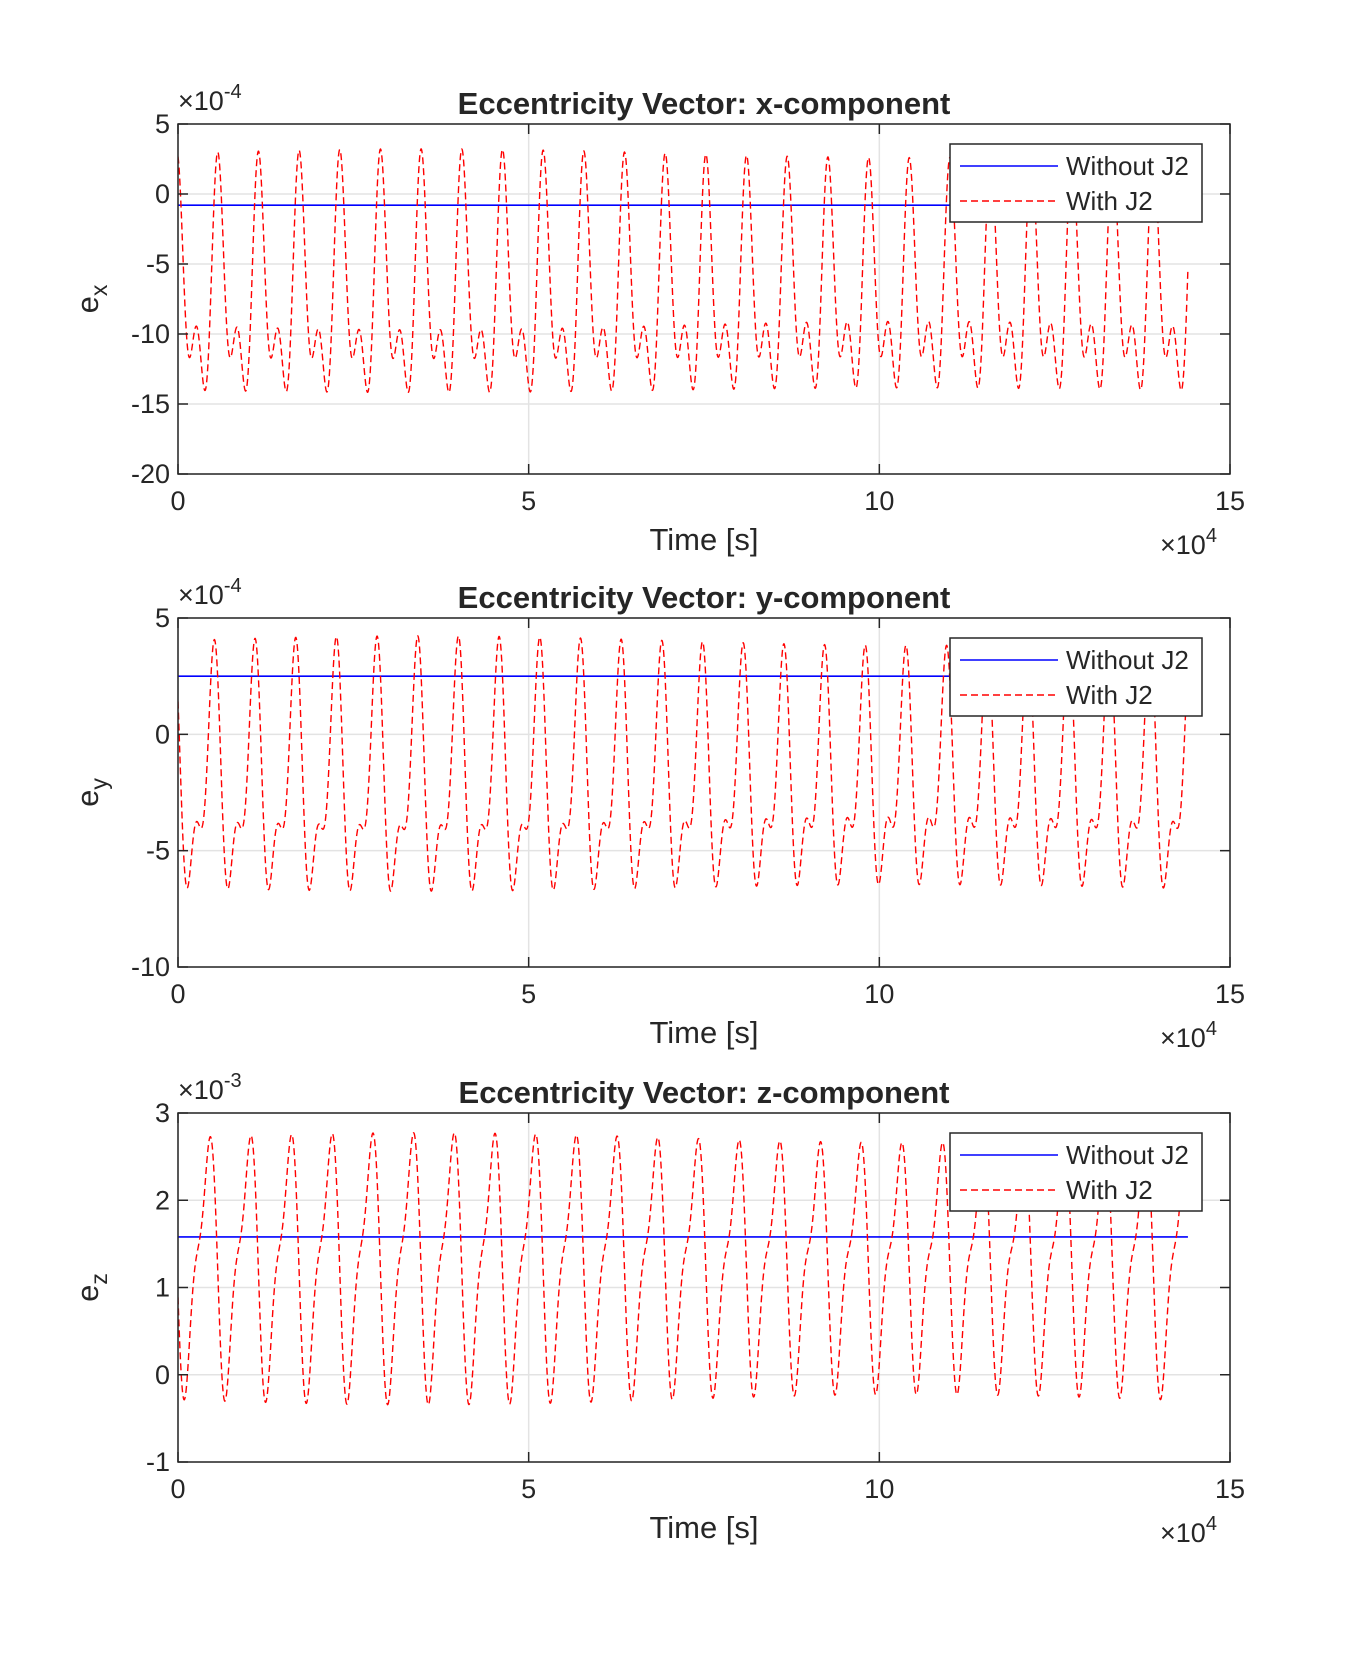  Describe the element at coordinates (158, 1462) in the screenshot. I see `y-tick-label: -1` at that location.